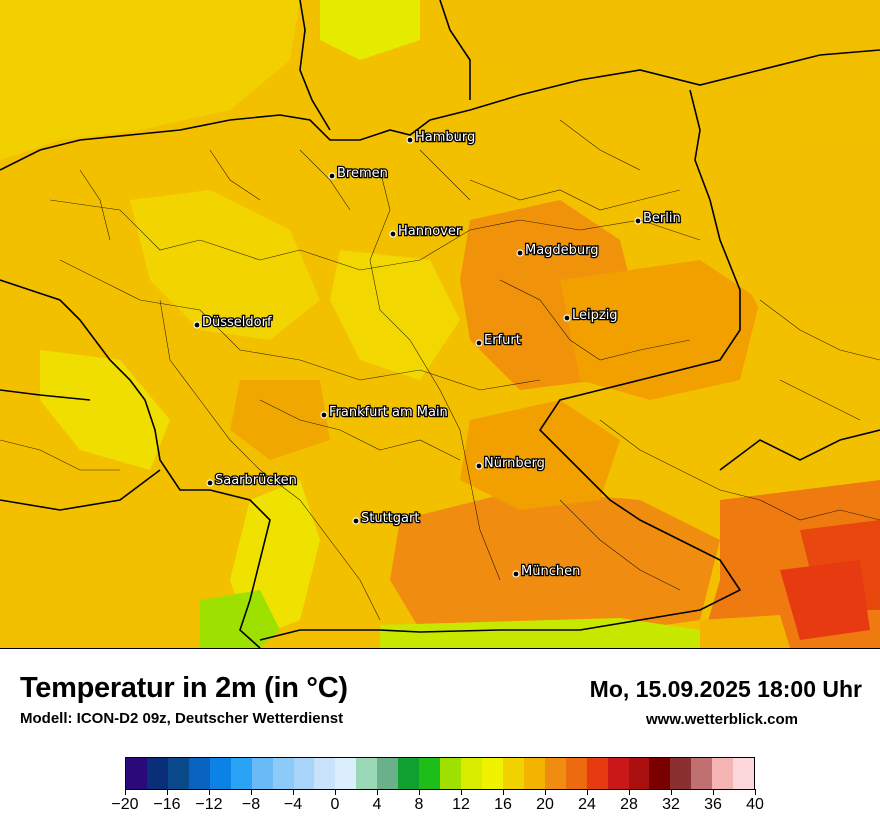  I want to click on colorbar-tick-label: −12, so click(209, 804).